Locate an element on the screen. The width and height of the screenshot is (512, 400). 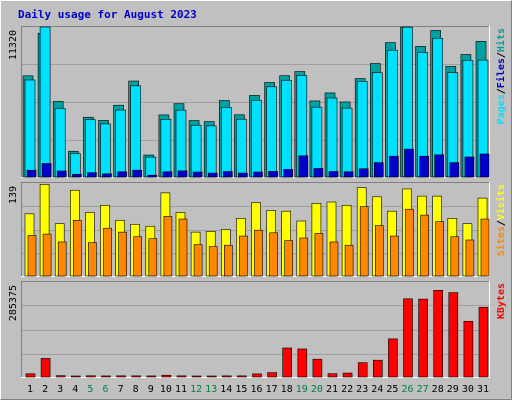
legend-visits_panel: Sites/Visits is located at coordinates (501, 220).